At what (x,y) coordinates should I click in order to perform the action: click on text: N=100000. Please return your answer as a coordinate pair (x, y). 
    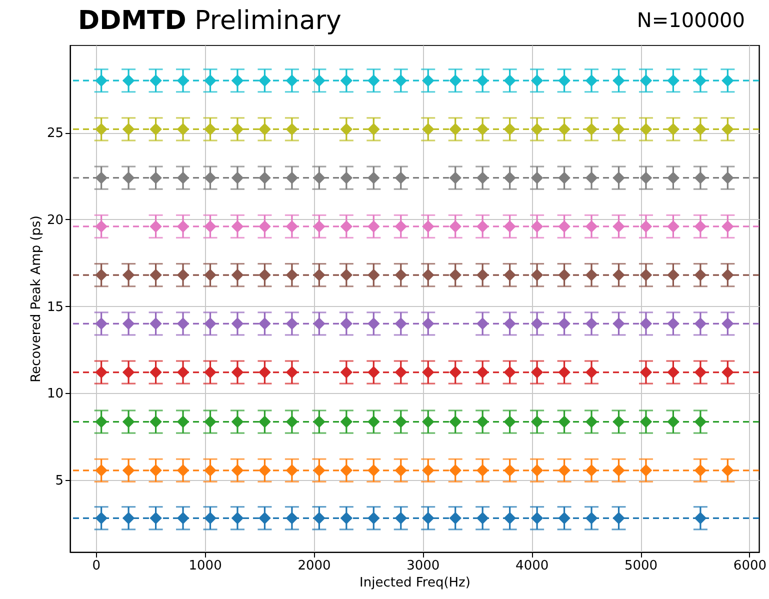
    Looking at the image, I should click on (690, 20).